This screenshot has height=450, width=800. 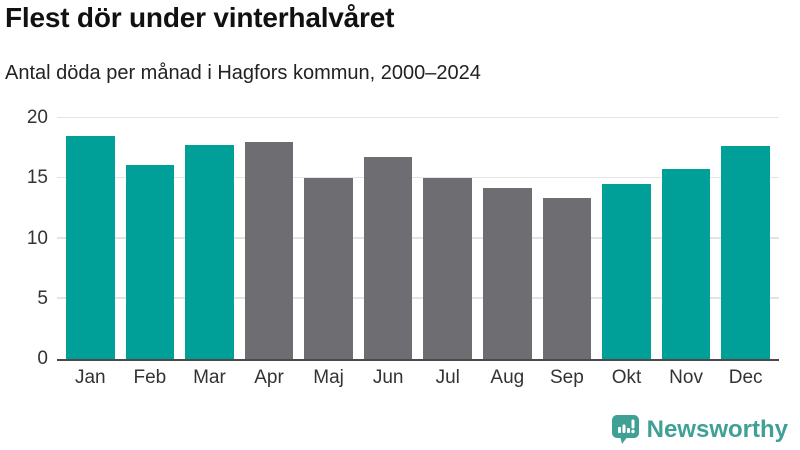 What do you see at coordinates (328, 268) in the screenshot?
I see `bar-maj` at bounding box center [328, 268].